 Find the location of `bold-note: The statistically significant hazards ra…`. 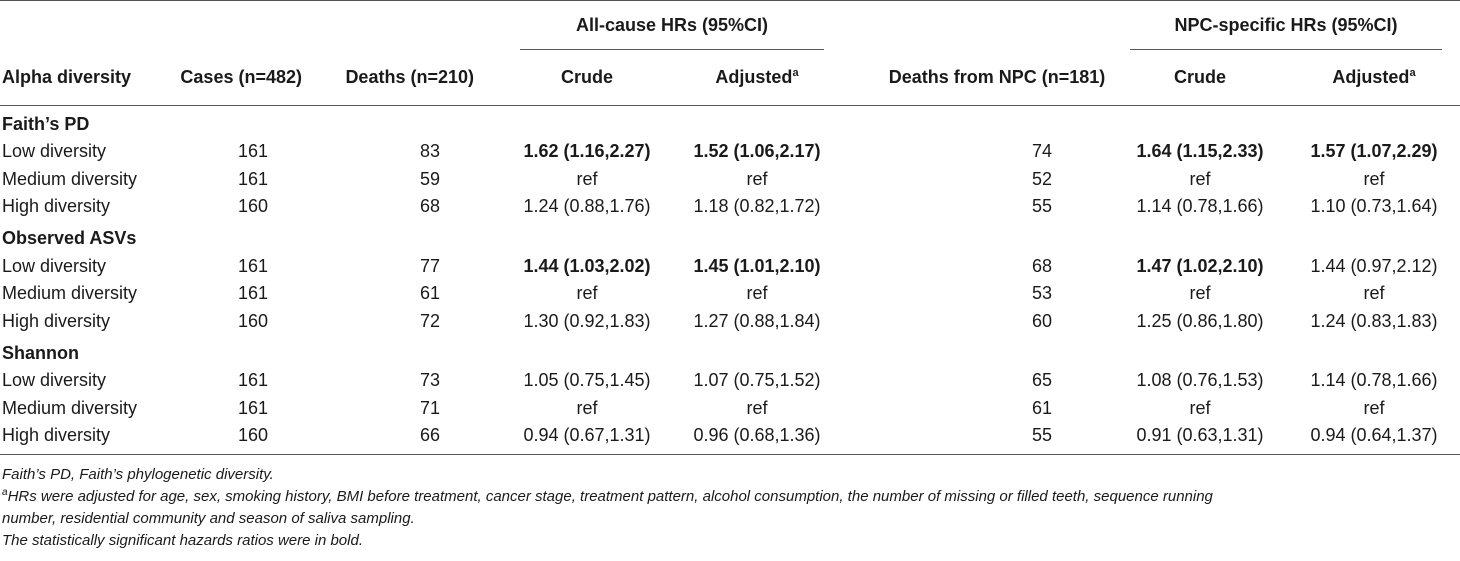

bold-note: The statistically significant hazards ra… is located at coordinates (182, 540).